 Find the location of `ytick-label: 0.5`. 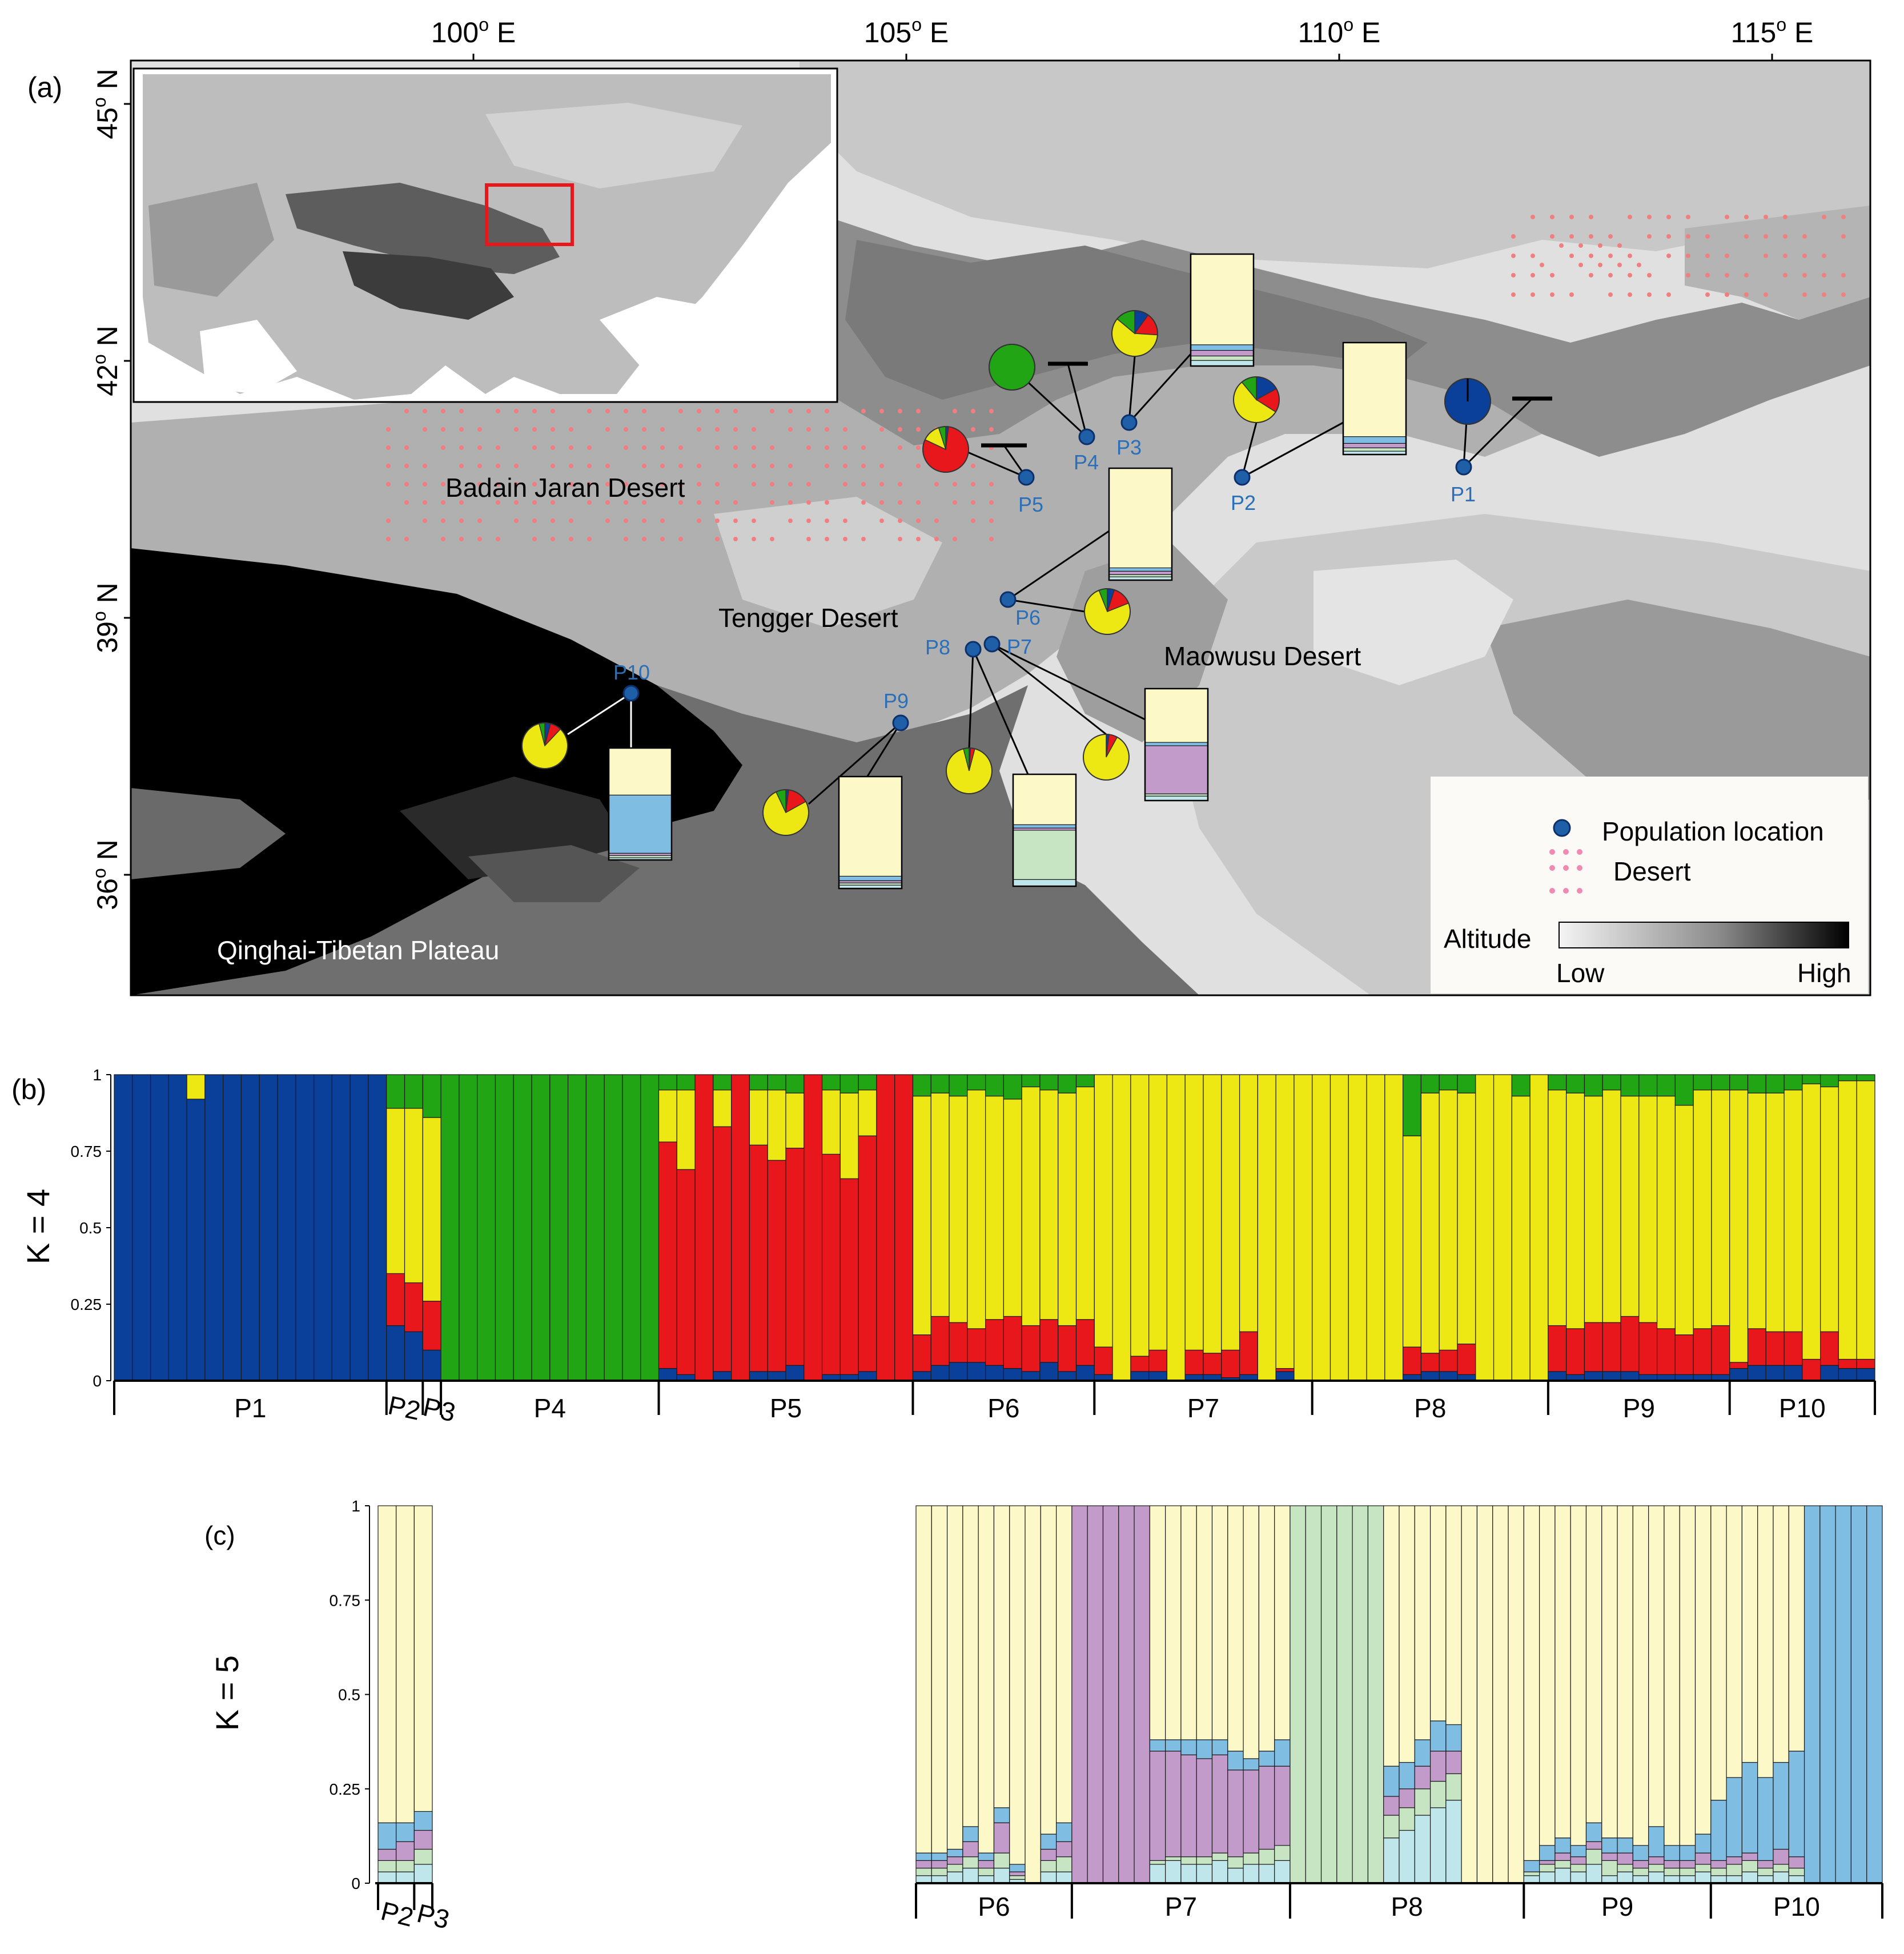

ytick-label: 0.5 is located at coordinates (91, 1228).